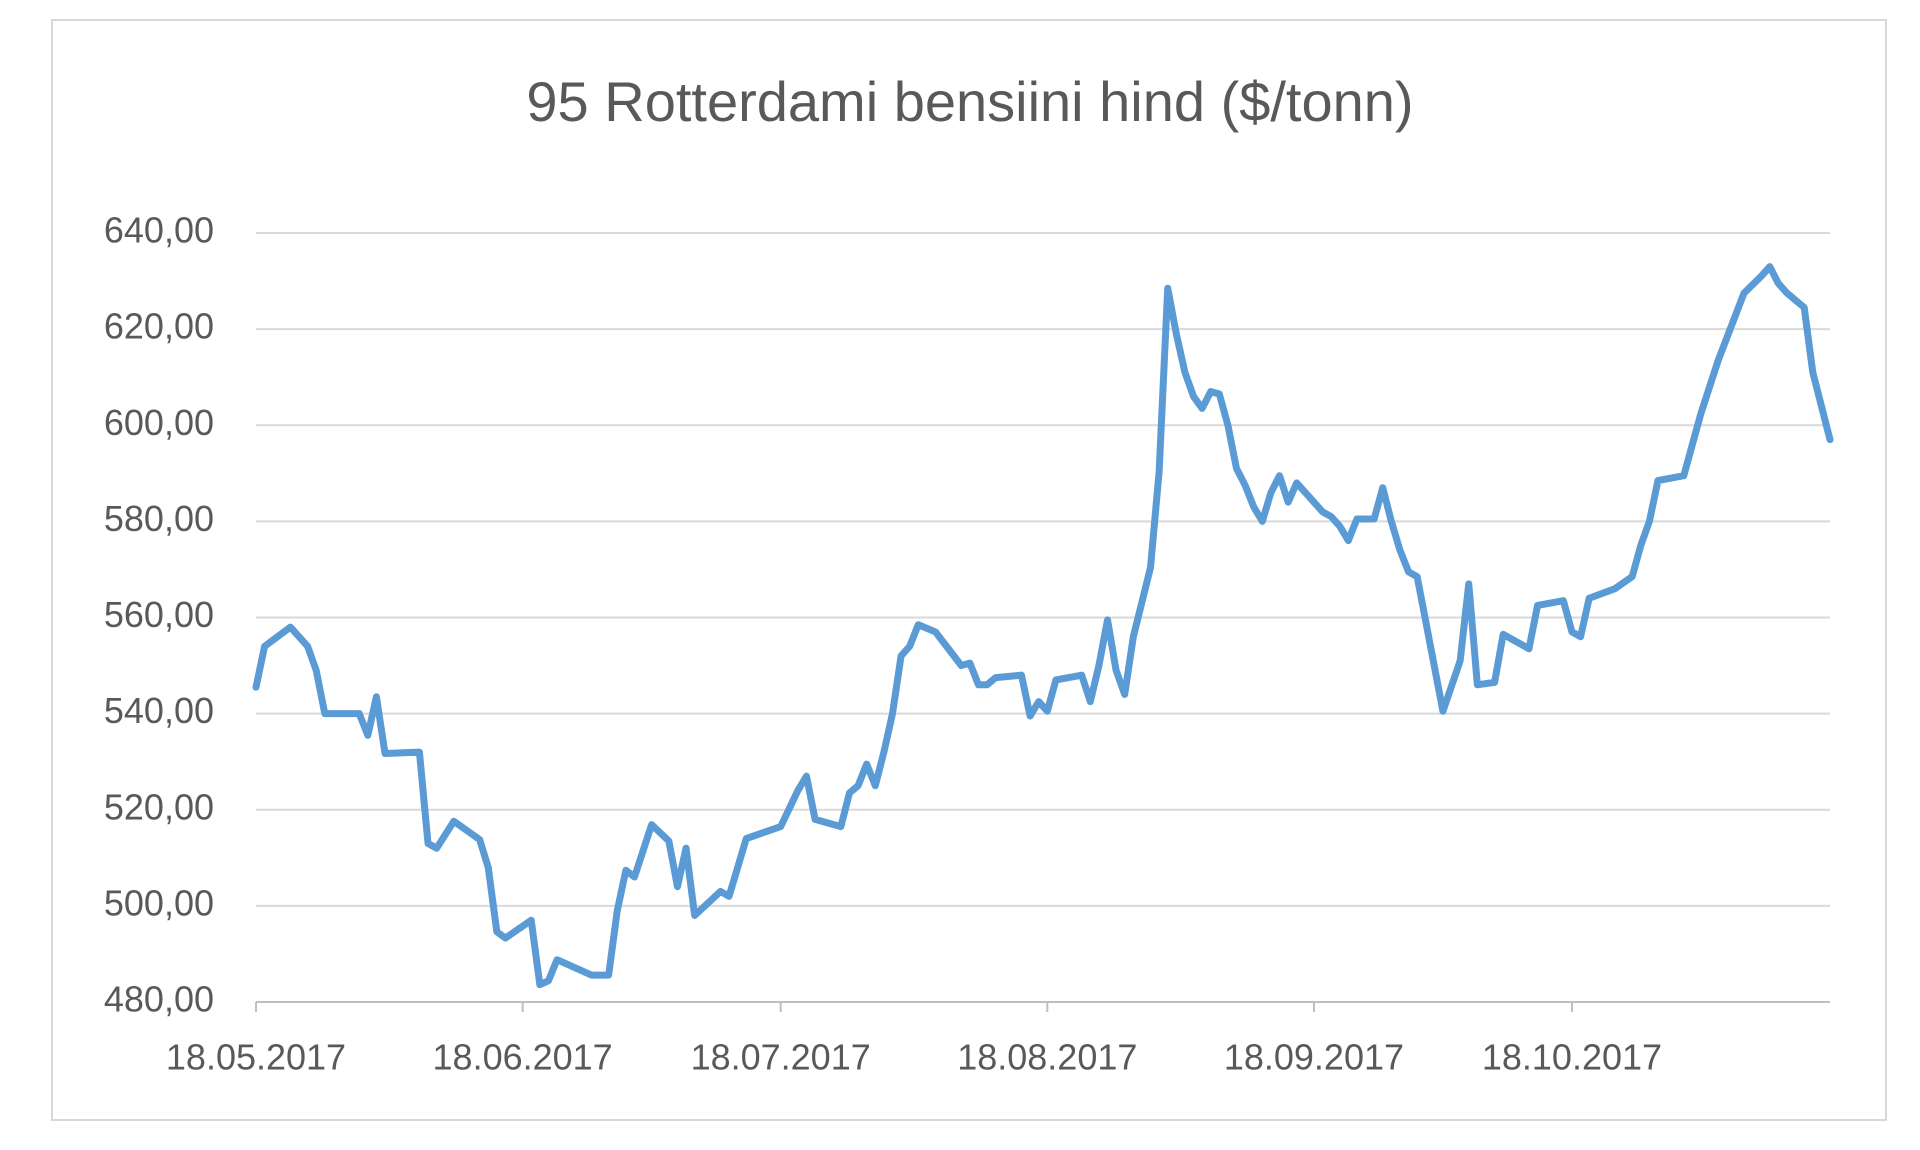 The width and height of the screenshot is (1920, 1150). Describe the element at coordinates (159, 999) in the screenshot. I see `y-tick-label: 480,00` at that location.